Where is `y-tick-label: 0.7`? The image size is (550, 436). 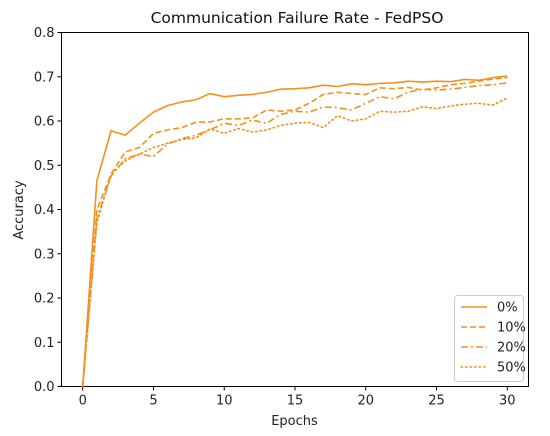
y-tick-label: 0.7 is located at coordinates (44, 77).